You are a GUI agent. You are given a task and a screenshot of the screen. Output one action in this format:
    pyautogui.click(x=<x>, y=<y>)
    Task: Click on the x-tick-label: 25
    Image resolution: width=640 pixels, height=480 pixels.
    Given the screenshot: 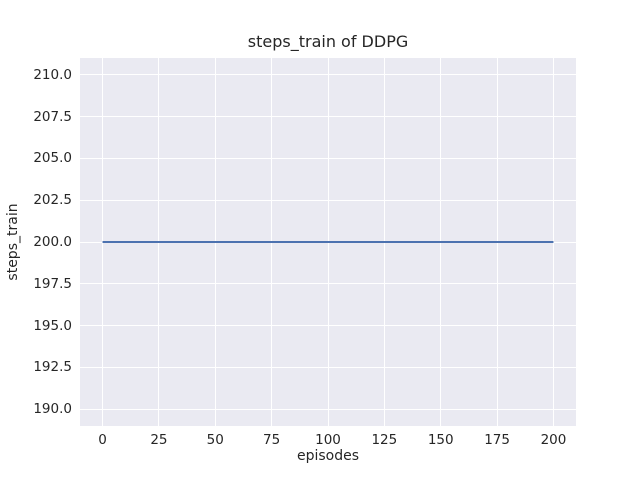 What is the action you would take?
    pyautogui.click(x=159, y=440)
    